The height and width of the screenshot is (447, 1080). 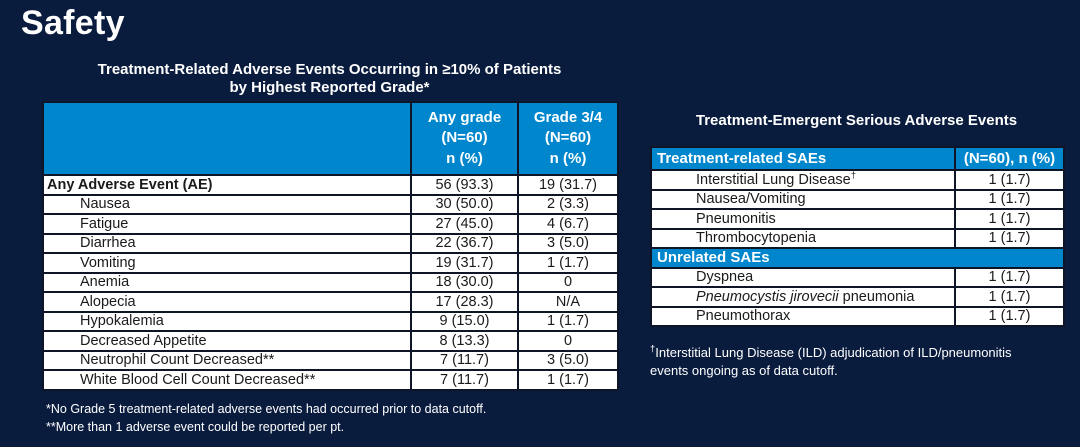 I want to click on sae-label-cell: Thrombocytopenia, so click(x=803, y=238).